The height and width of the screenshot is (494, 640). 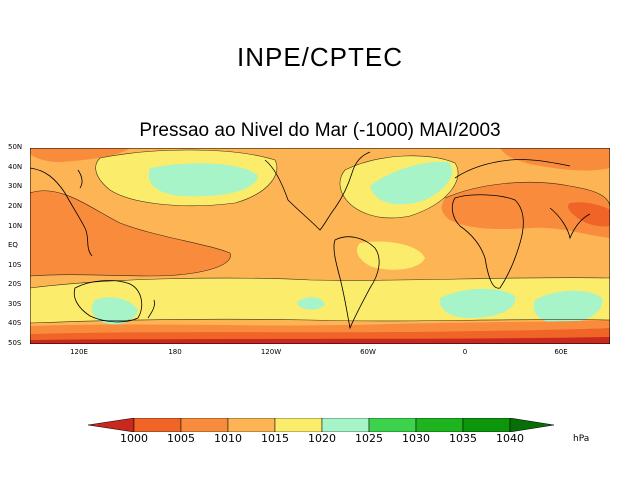 What do you see at coordinates (416, 438) in the screenshot?
I see `colorbar-label-1030: 1030` at bounding box center [416, 438].